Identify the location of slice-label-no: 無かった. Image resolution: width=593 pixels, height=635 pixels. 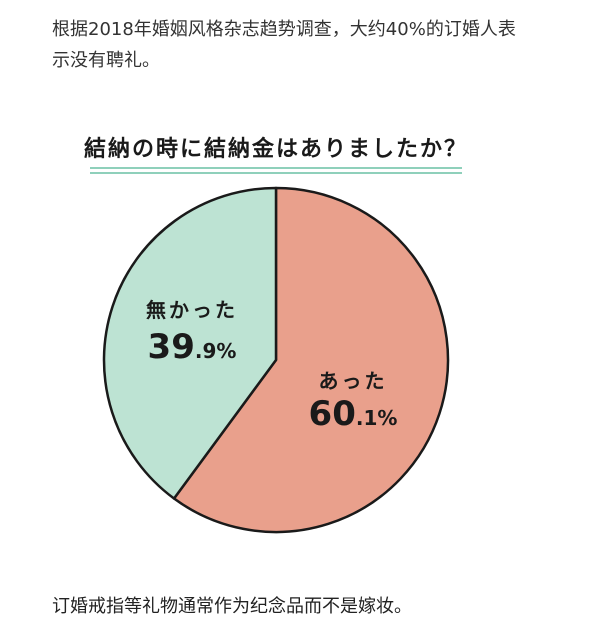
(192, 310).